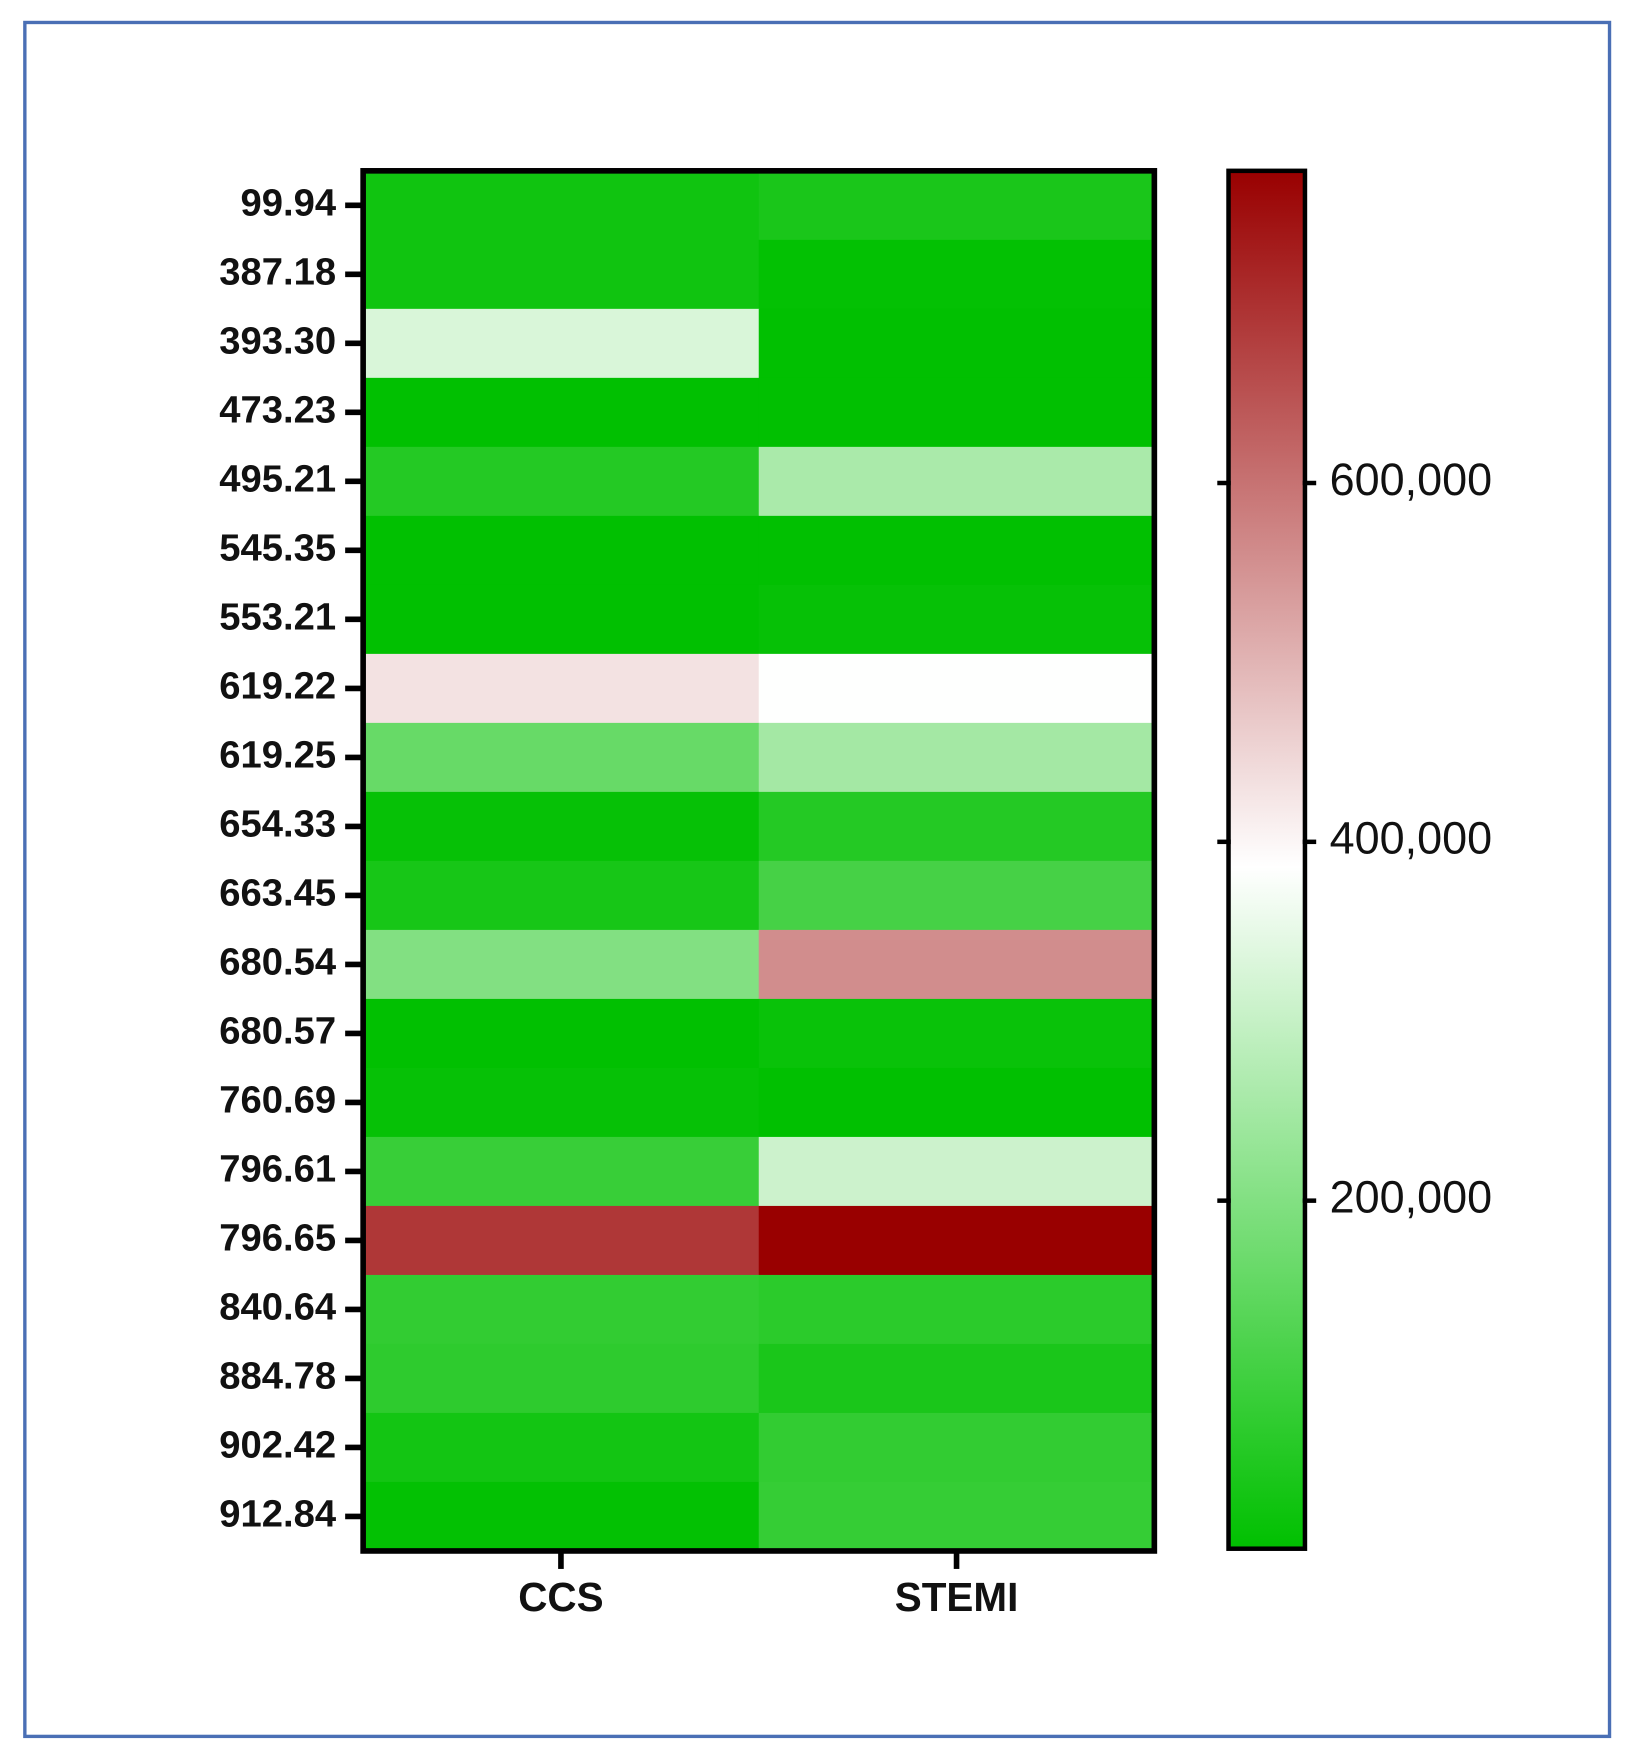 The height and width of the screenshot is (1760, 1631). What do you see at coordinates (277, 1100) in the screenshot?
I see `y-tick-label: 760.69` at bounding box center [277, 1100].